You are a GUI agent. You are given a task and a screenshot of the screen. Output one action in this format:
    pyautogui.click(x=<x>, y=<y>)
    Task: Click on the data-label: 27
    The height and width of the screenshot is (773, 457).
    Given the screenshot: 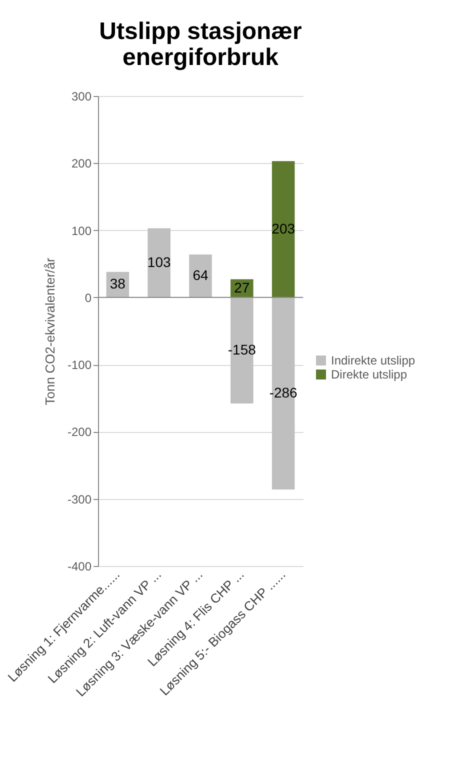 What is the action you would take?
    pyautogui.click(x=242, y=287)
    